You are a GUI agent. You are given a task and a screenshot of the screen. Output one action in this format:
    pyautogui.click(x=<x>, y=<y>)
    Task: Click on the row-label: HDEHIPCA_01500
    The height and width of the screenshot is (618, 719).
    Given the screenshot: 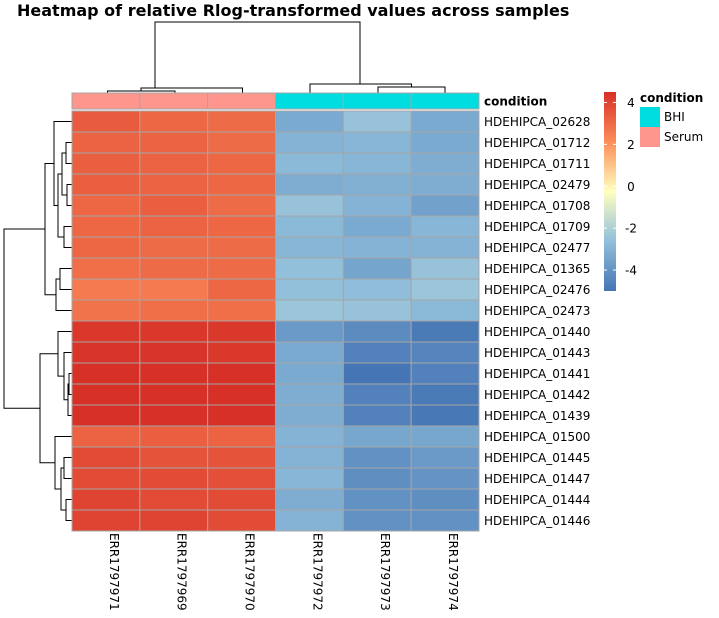 What is the action you would take?
    pyautogui.click(x=537, y=437)
    